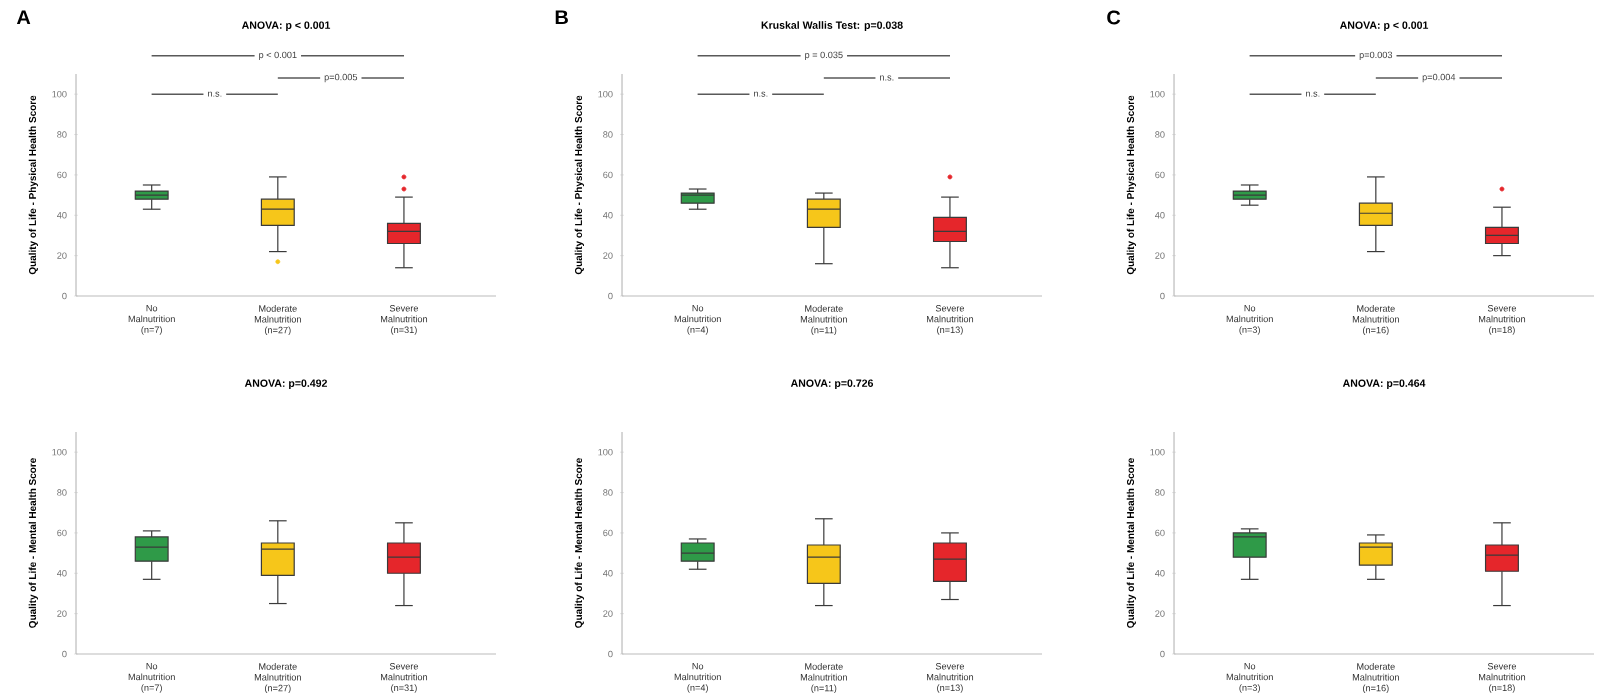 The height and width of the screenshot is (694, 1600). What do you see at coordinates (1114, 17) in the screenshot?
I see `text: C` at bounding box center [1114, 17].